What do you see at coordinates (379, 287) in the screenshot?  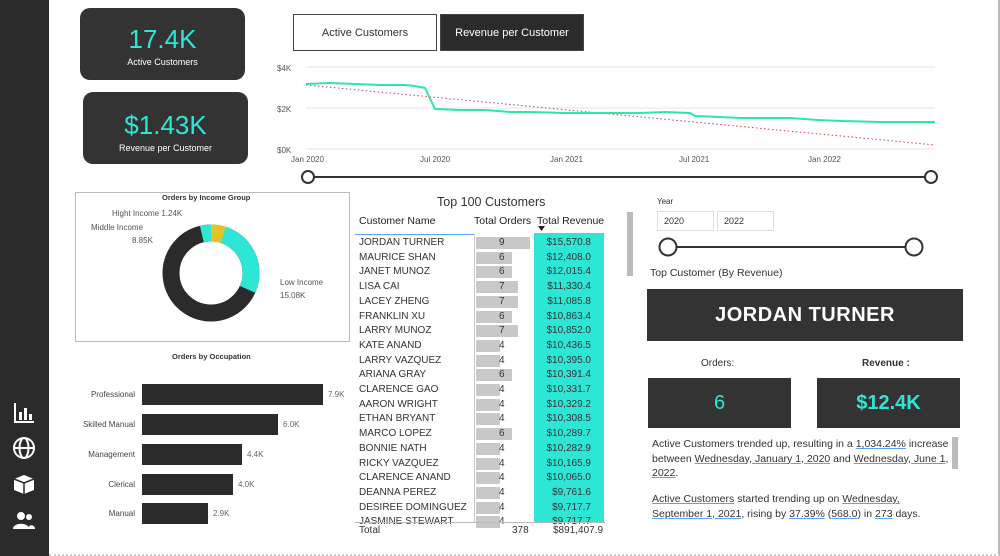 I see `customer-name-cell: LISA CAI` at bounding box center [379, 287].